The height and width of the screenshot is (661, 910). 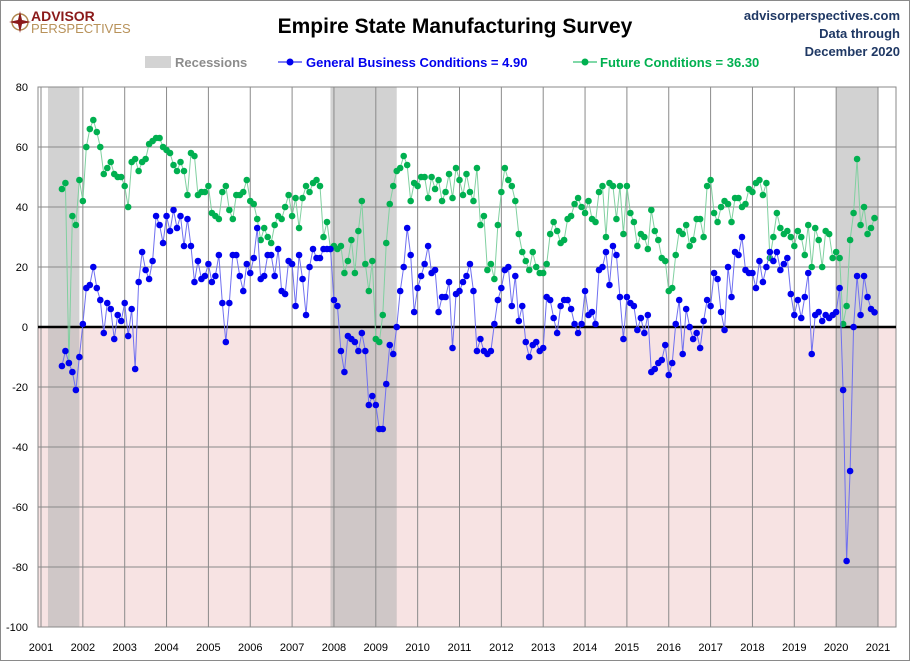 What do you see at coordinates (416, 62) in the screenshot?
I see `legend-general: General Business Conditions = 4.90` at bounding box center [416, 62].